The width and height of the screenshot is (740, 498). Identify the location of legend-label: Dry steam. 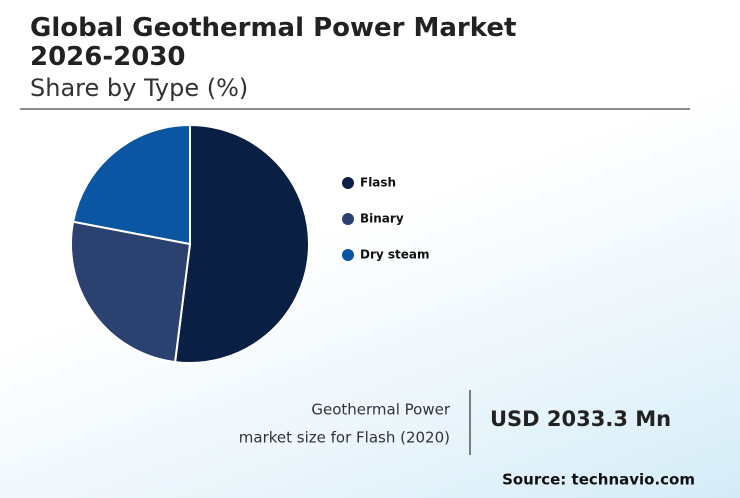
(395, 255).